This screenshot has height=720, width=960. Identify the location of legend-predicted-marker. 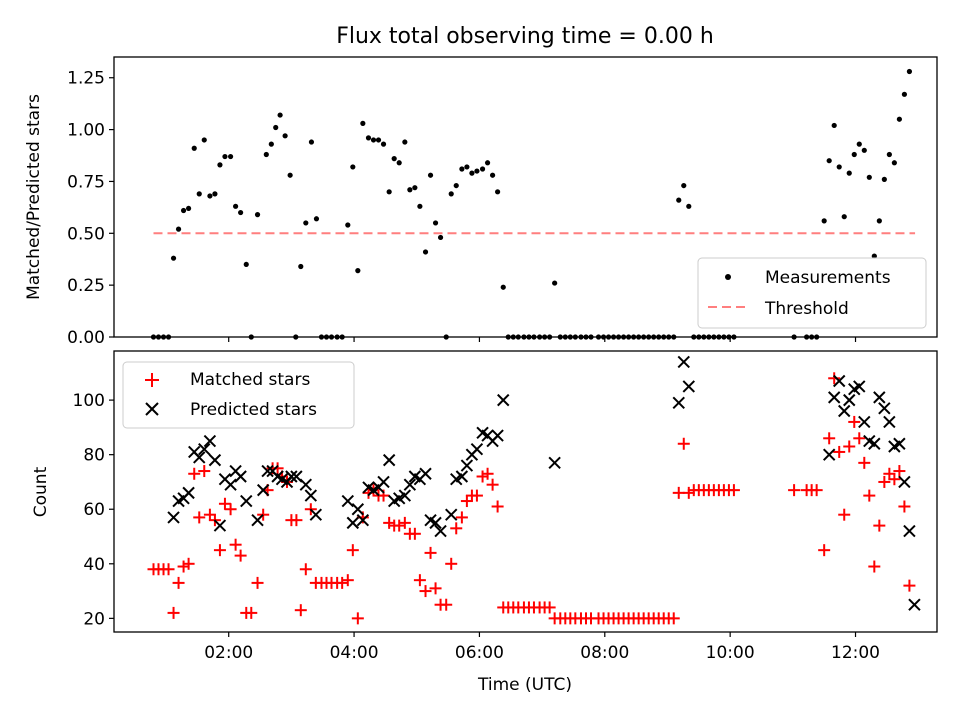
(152, 409).